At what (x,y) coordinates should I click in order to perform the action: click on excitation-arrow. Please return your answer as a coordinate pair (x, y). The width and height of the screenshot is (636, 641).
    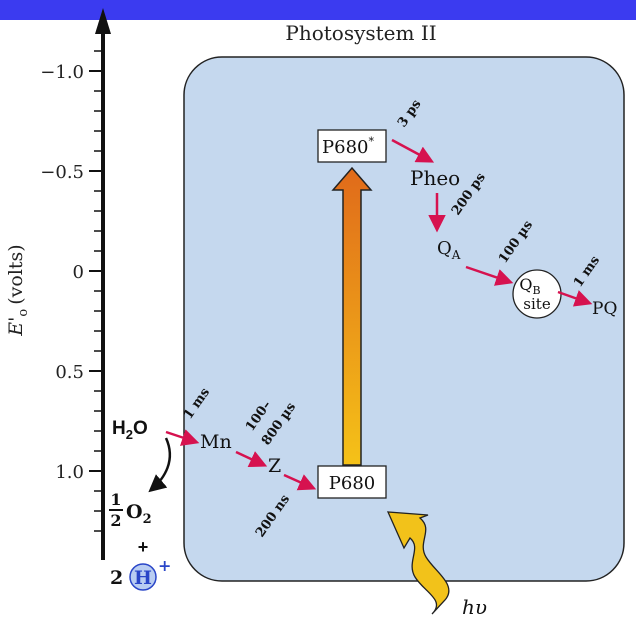
    Looking at the image, I should click on (352, 316).